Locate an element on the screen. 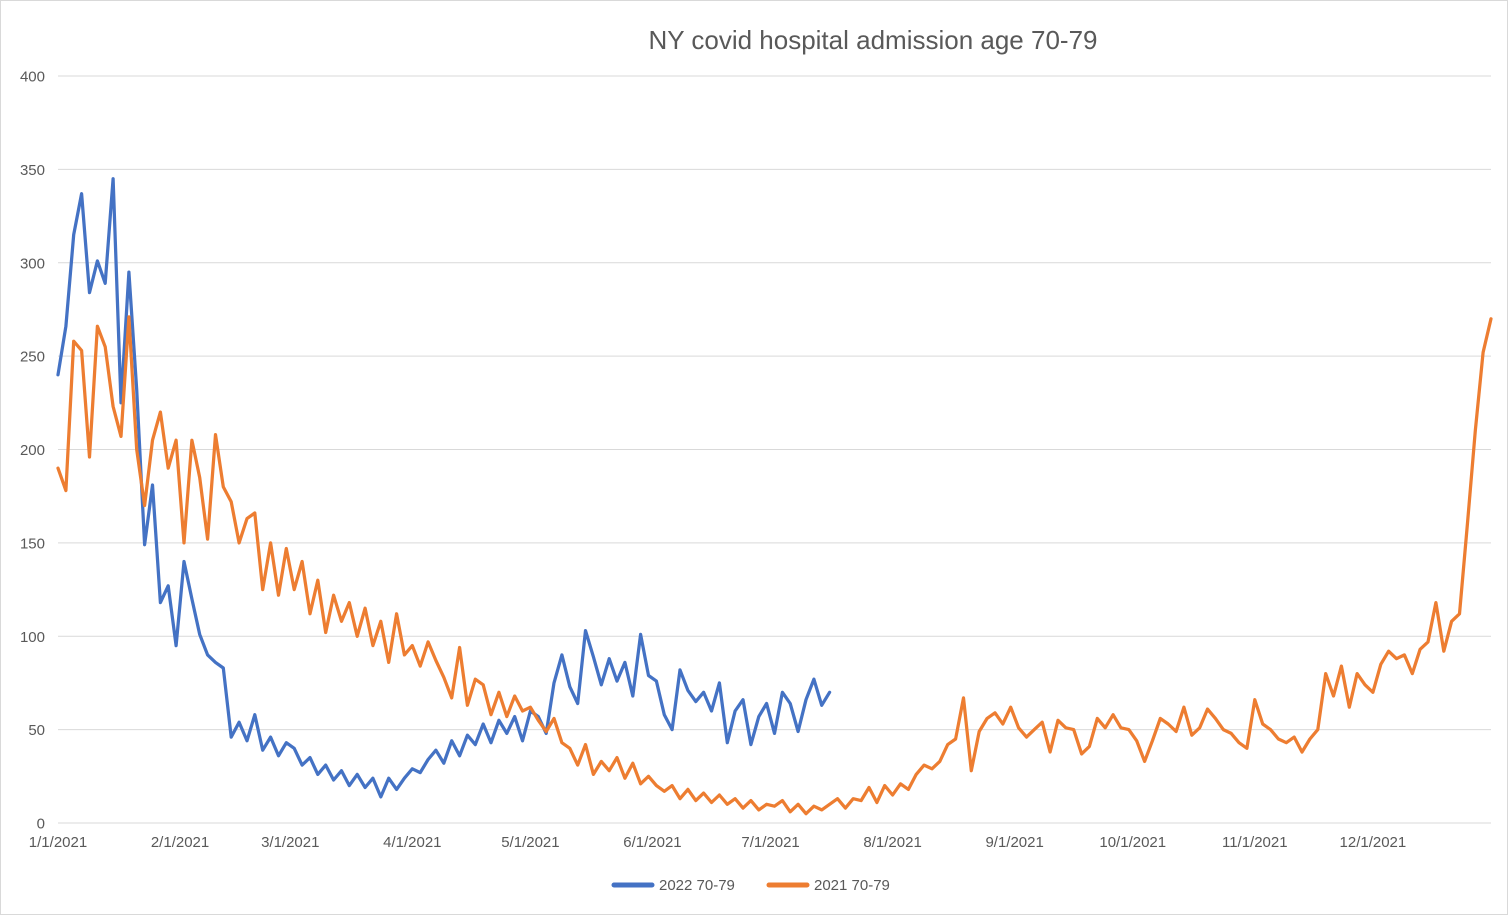 The width and height of the screenshot is (1508, 915). x-tick-label: 6/1/2021 is located at coordinates (652, 842).